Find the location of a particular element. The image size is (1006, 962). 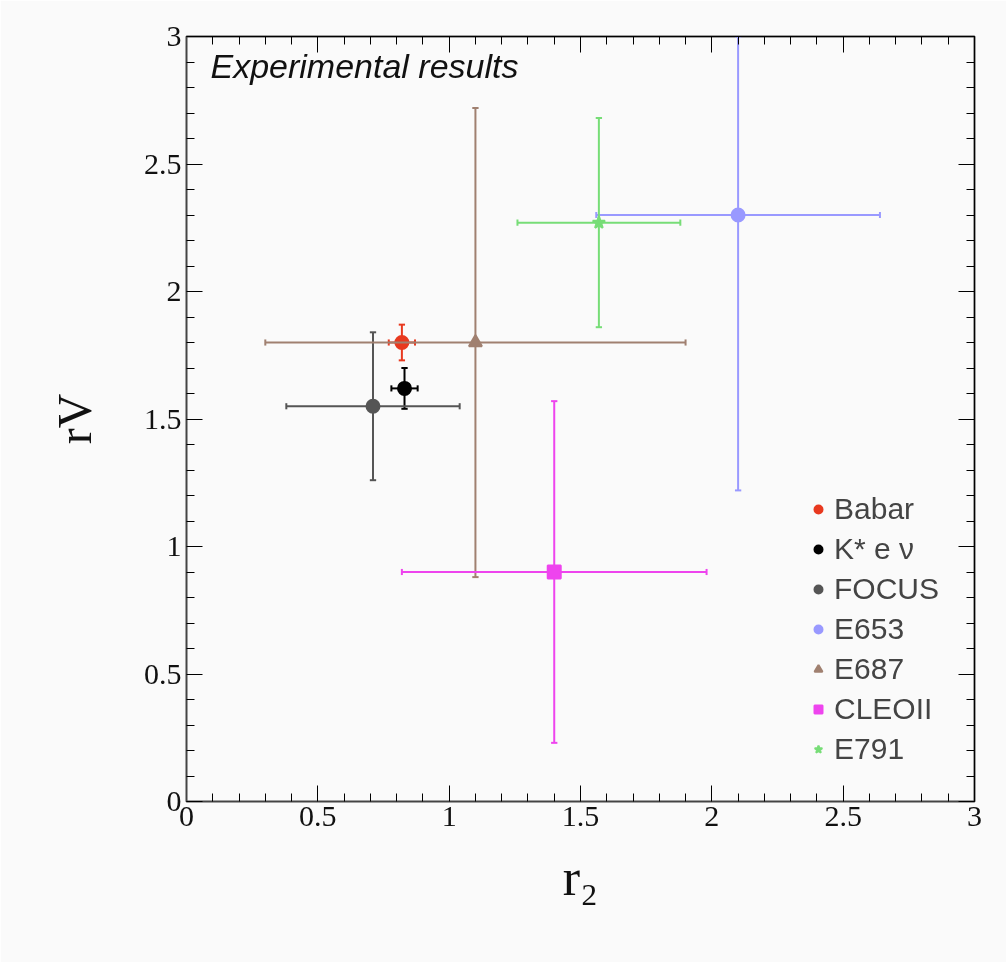

x-tick-label: 3 is located at coordinates (974, 815).